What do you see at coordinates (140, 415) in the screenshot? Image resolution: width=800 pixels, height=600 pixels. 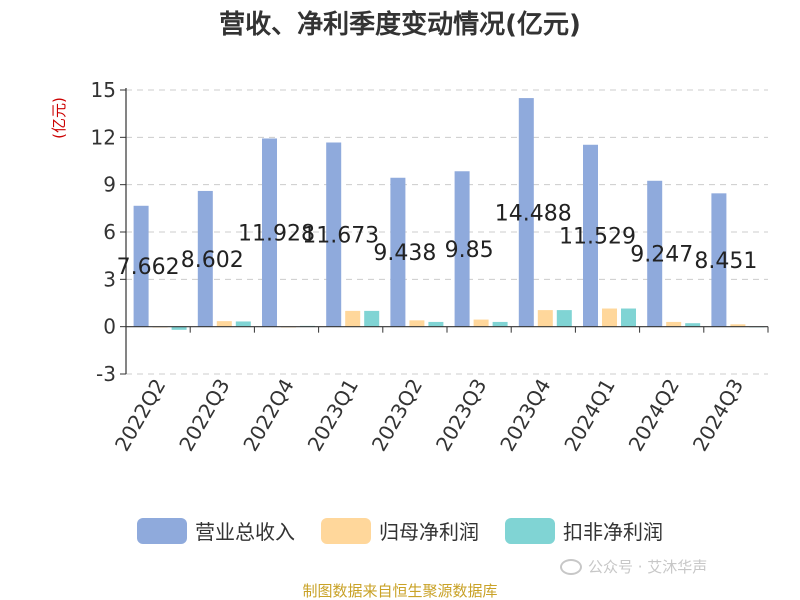 I see `x-tick-label: 2022Q2` at bounding box center [140, 415].